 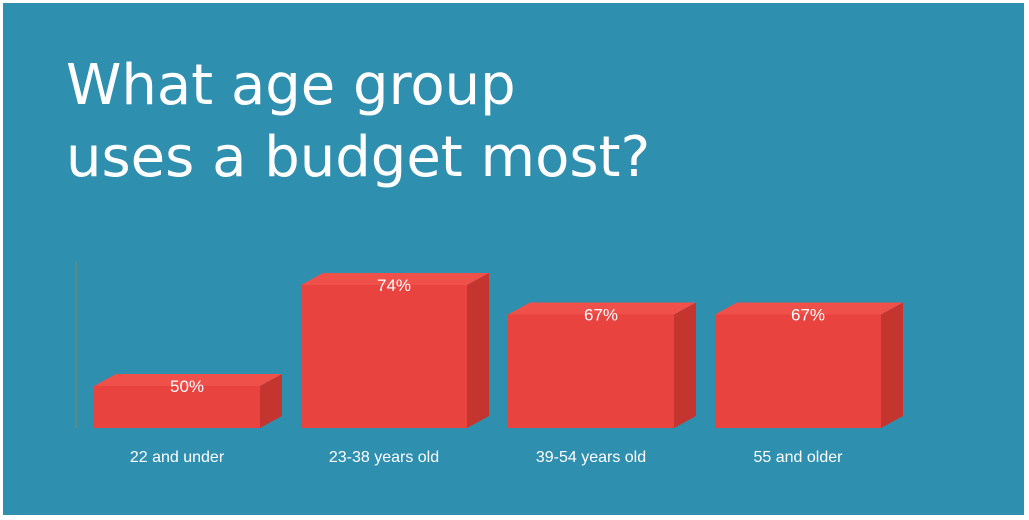 I want to click on value-label-3: 67%, so click(x=601, y=314).